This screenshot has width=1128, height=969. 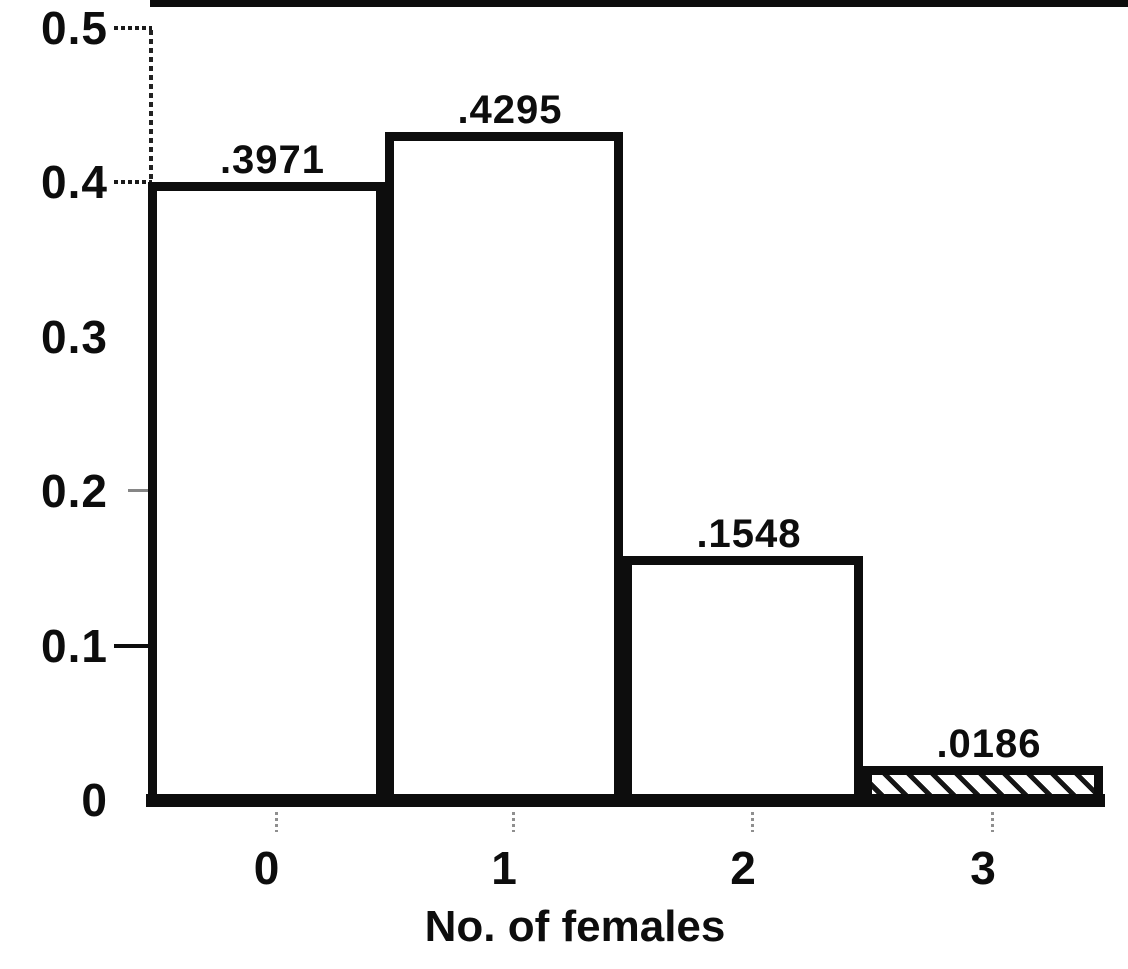 I want to click on y-tick-label-0.2: 0.2, so click(x=74, y=491).